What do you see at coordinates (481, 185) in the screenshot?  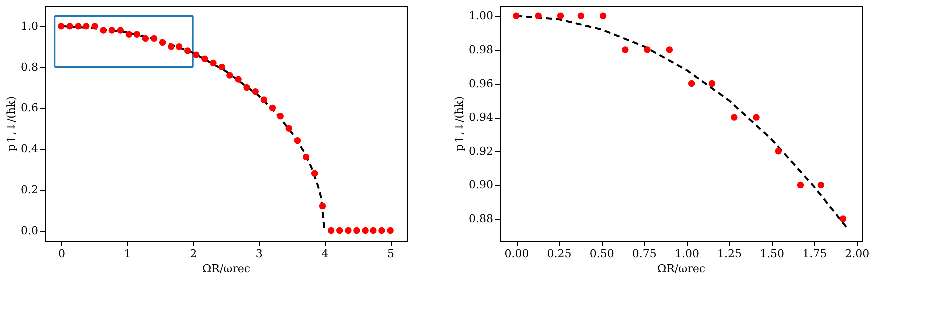 I see `y-tick-label: 0.90` at bounding box center [481, 185].